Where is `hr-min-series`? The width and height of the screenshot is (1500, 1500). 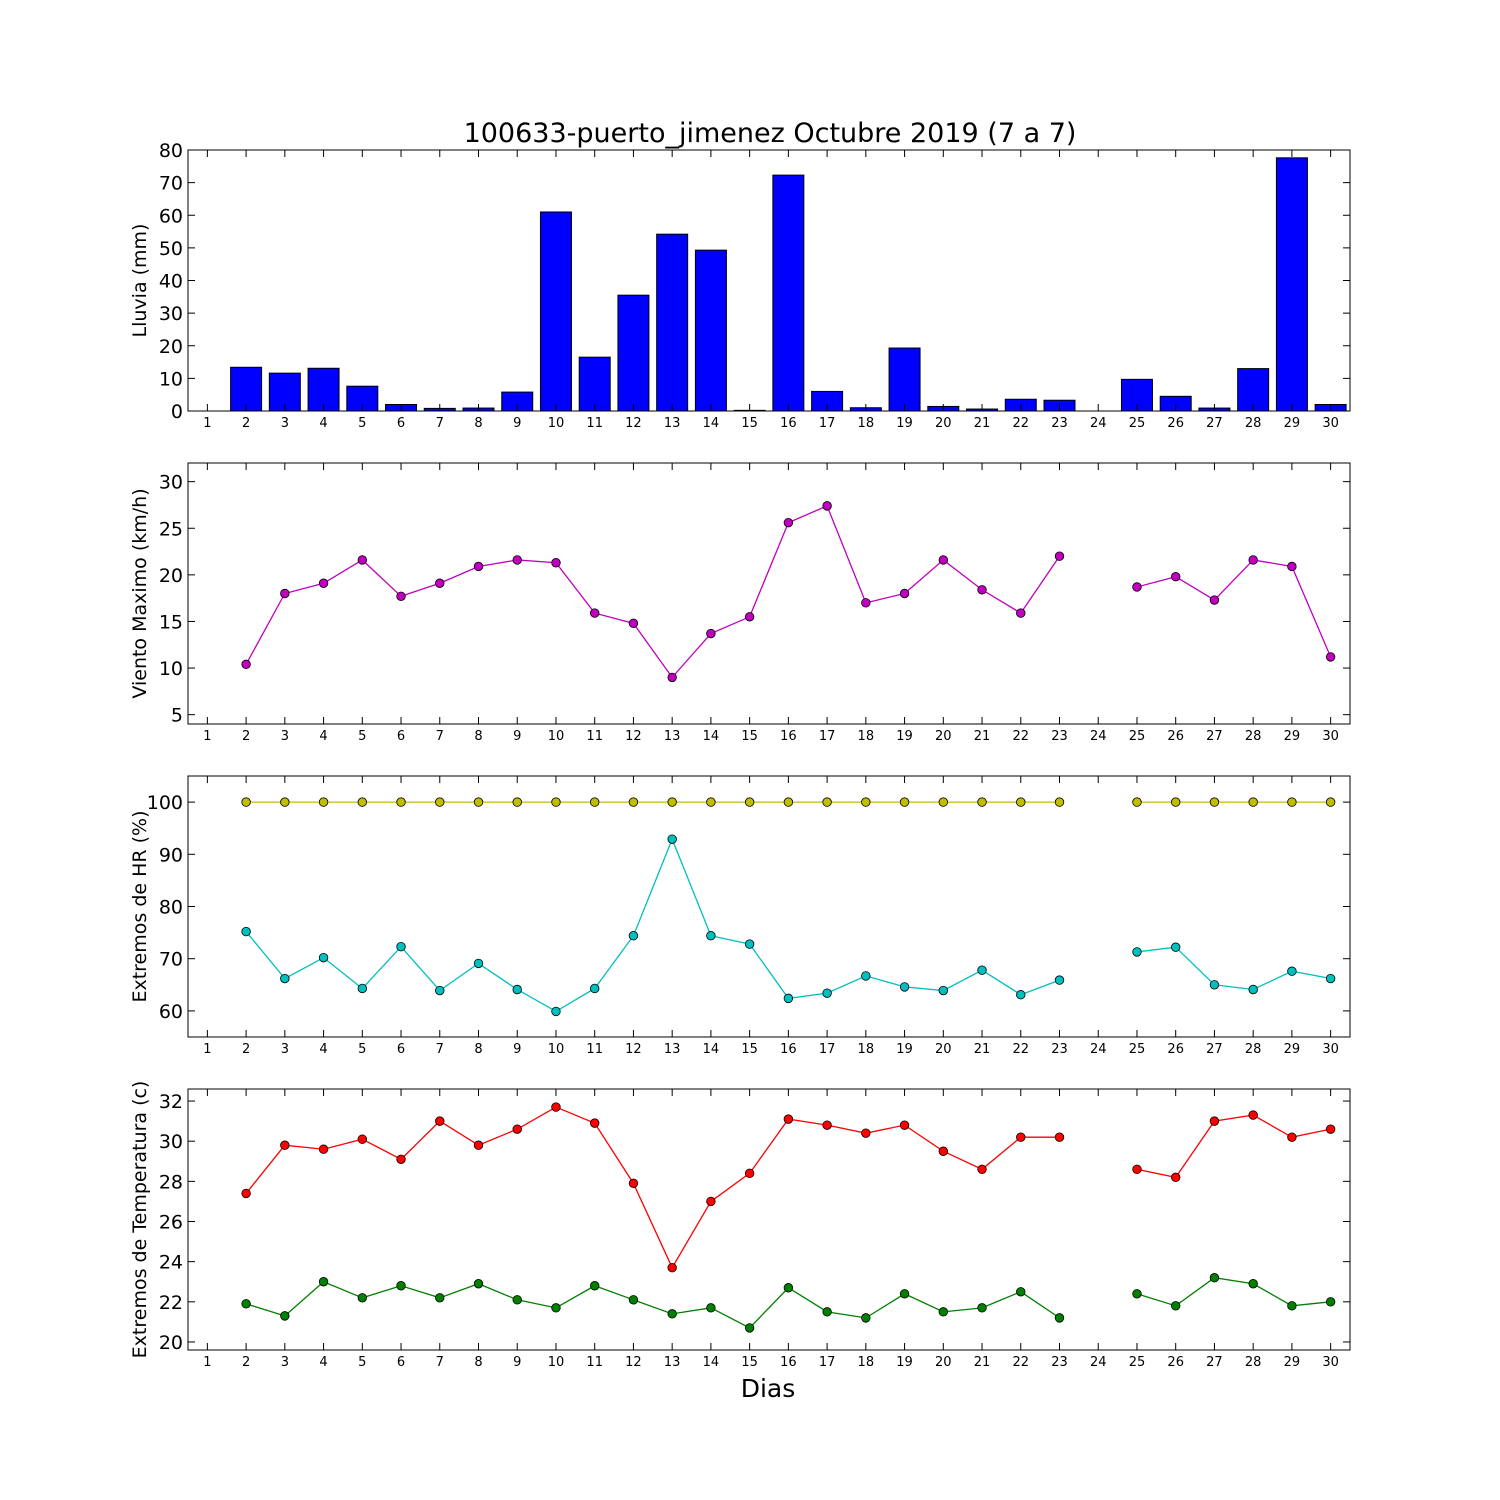 hr-min-series is located at coordinates (788, 925).